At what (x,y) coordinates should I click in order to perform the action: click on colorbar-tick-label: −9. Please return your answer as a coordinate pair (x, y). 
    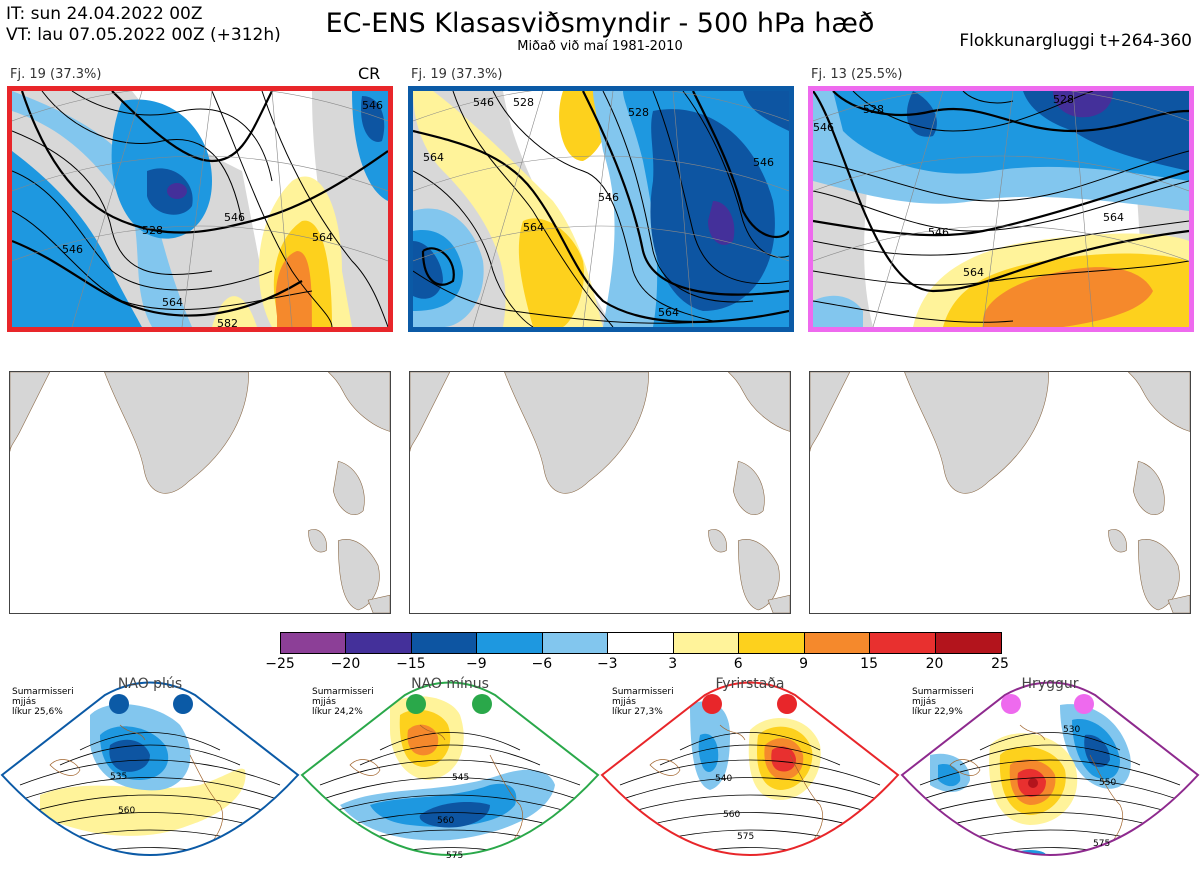
    Looking at the image, I should click on (476, 664).